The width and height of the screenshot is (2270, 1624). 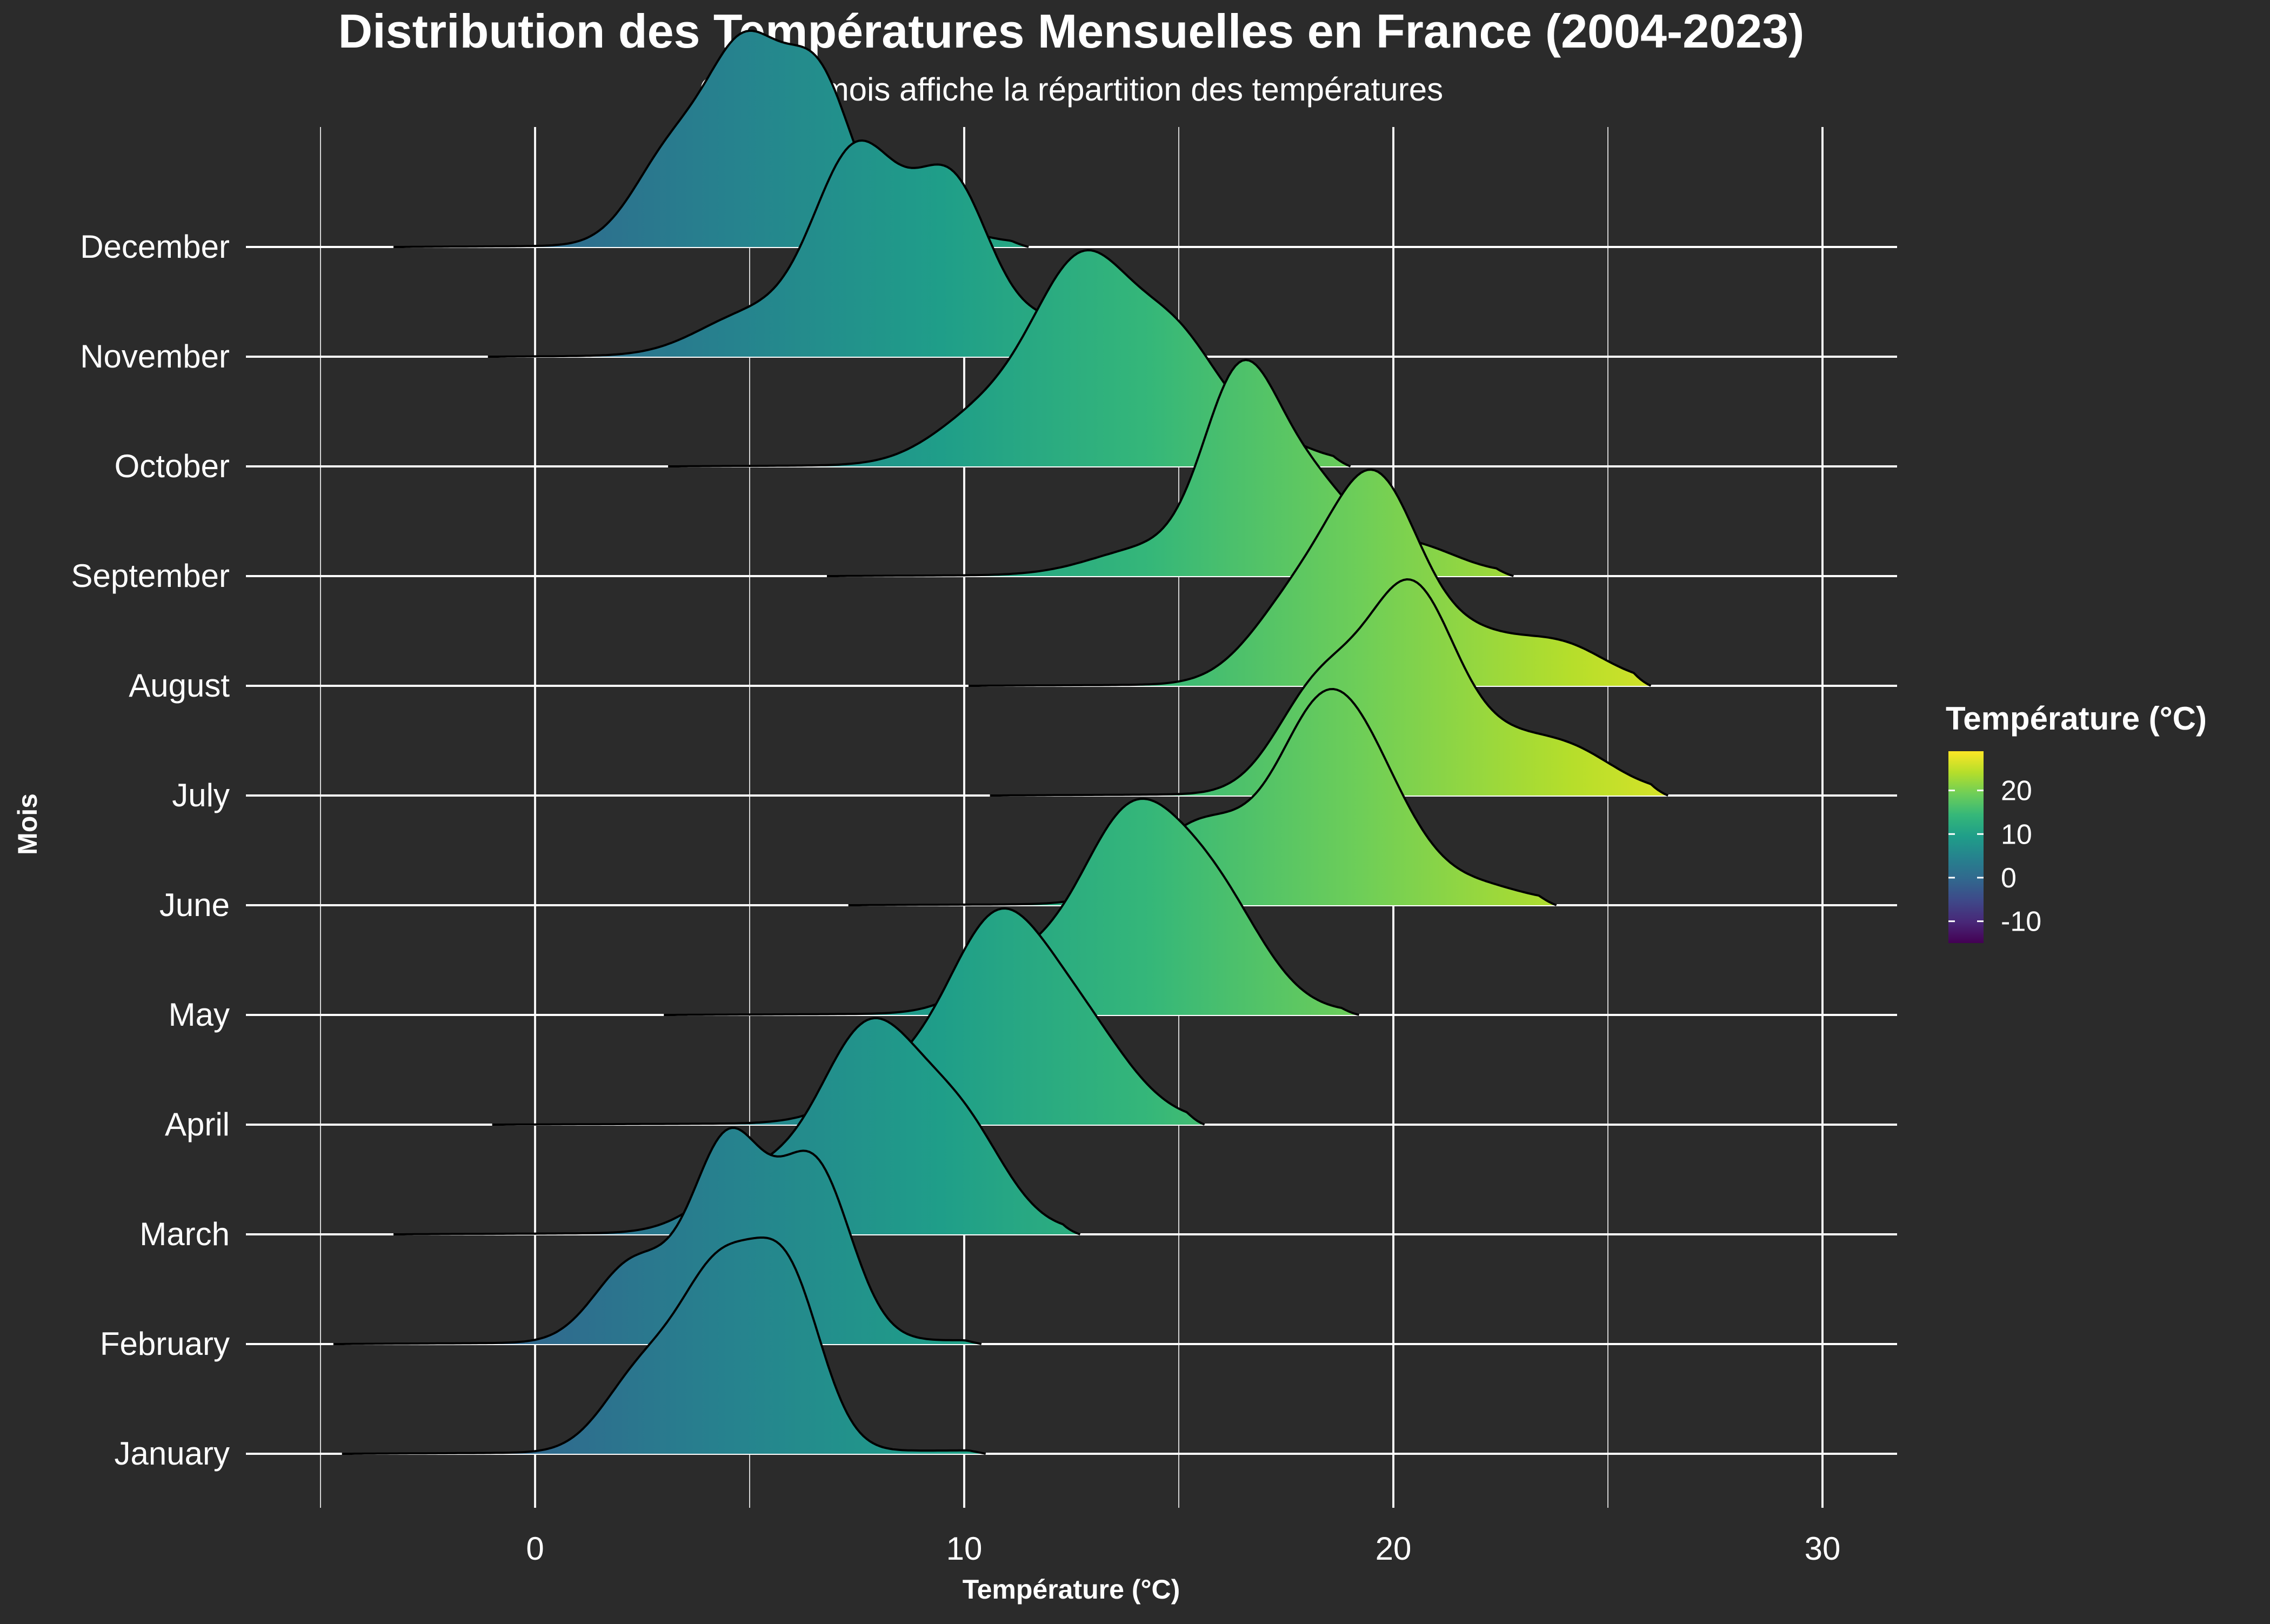 What do you see at coordinates (1394, 1549) in the screenshot?
I see `x-tick-label: 20` at bounding box center [1394, 1549].